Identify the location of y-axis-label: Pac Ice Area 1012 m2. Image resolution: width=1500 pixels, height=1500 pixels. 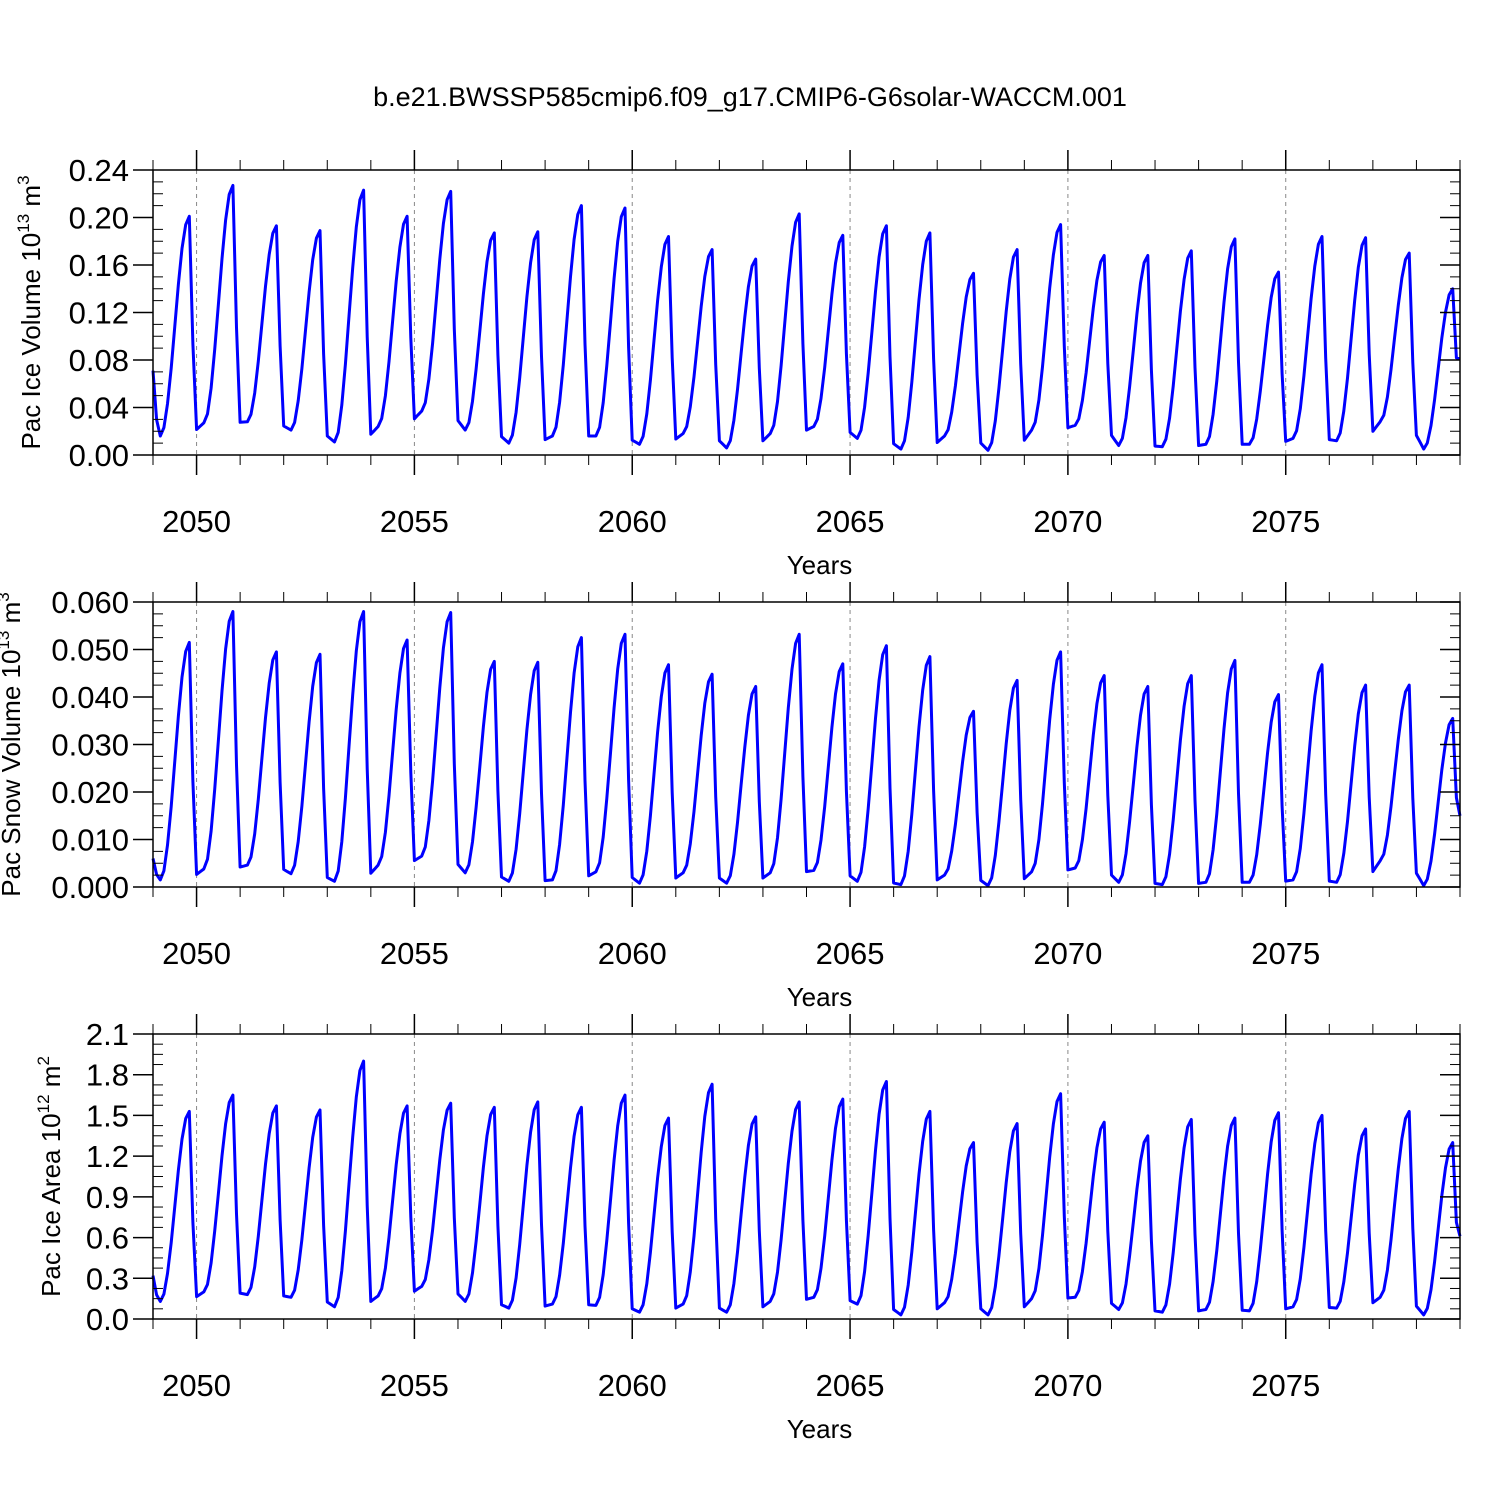
(50, 1176).